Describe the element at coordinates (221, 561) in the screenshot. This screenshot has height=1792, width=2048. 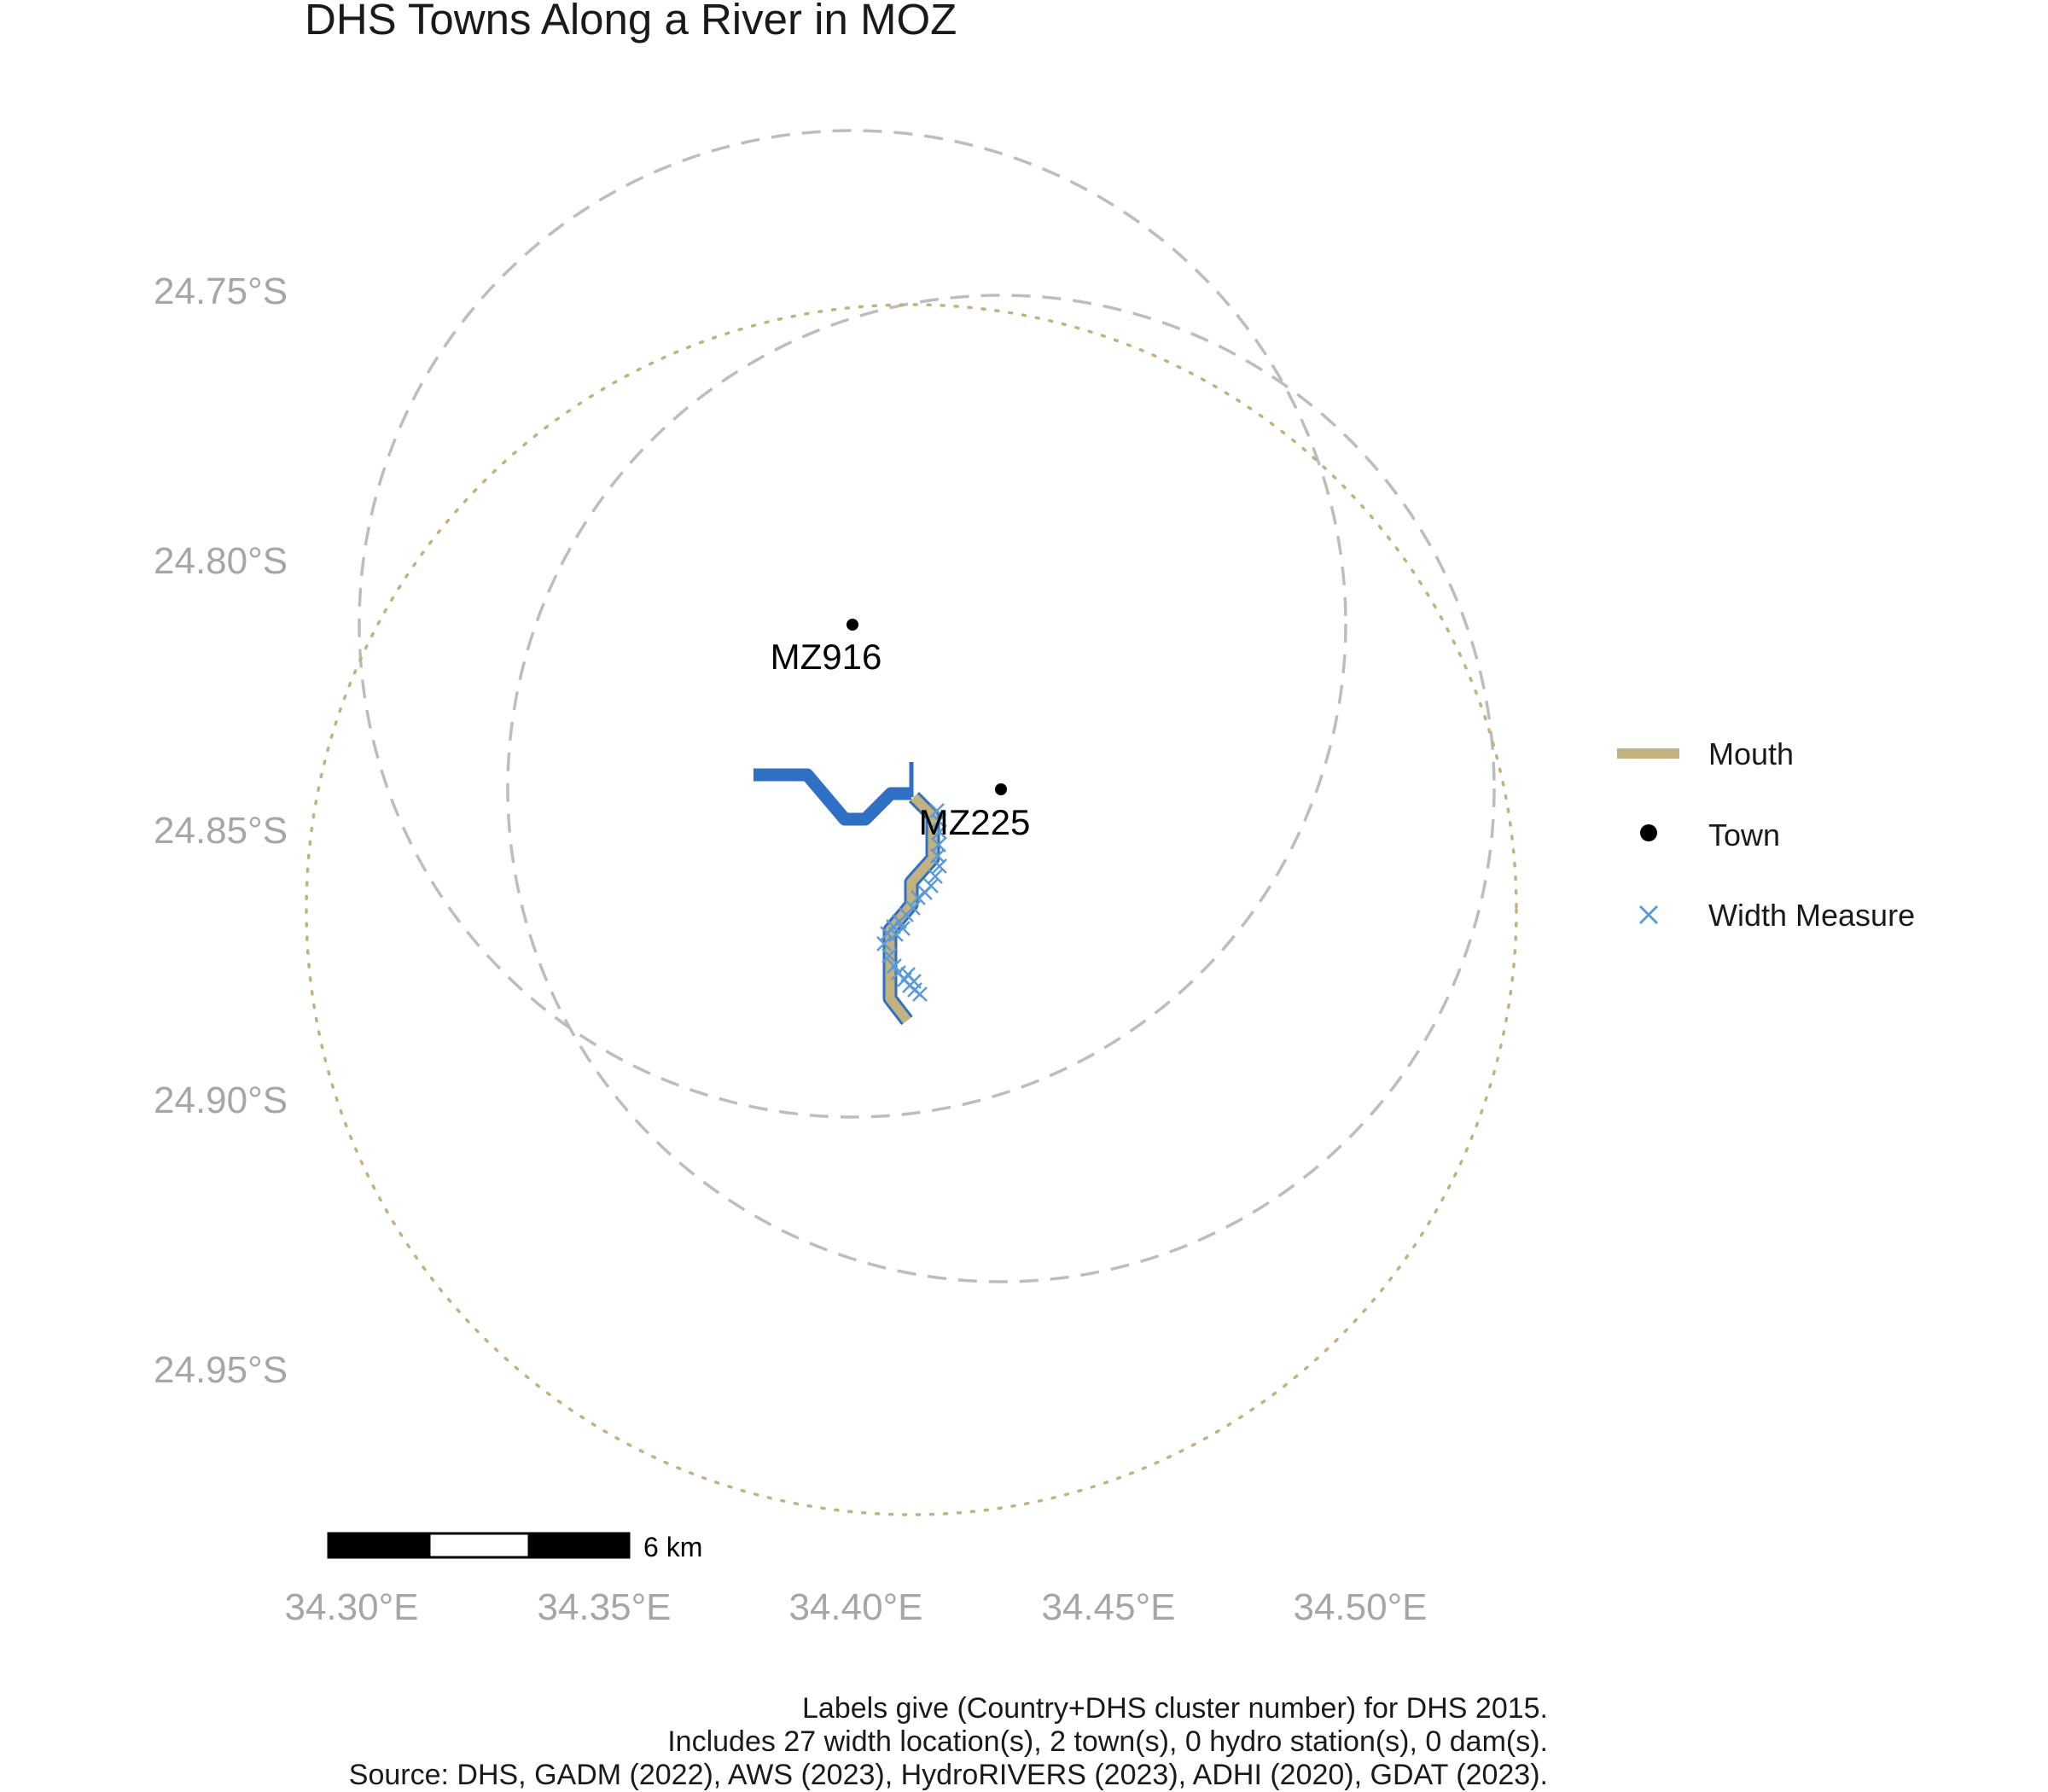
I see `lat-tick-label: 24.80°S` at that location.